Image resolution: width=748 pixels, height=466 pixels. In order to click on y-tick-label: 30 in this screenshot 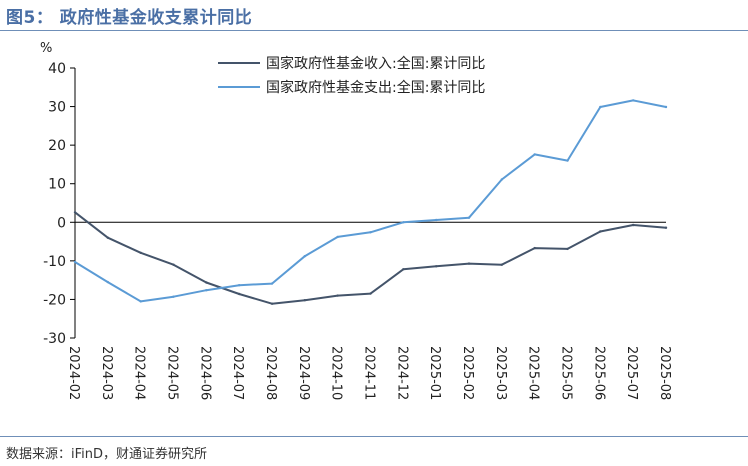, I will do `click(57, 108)`.